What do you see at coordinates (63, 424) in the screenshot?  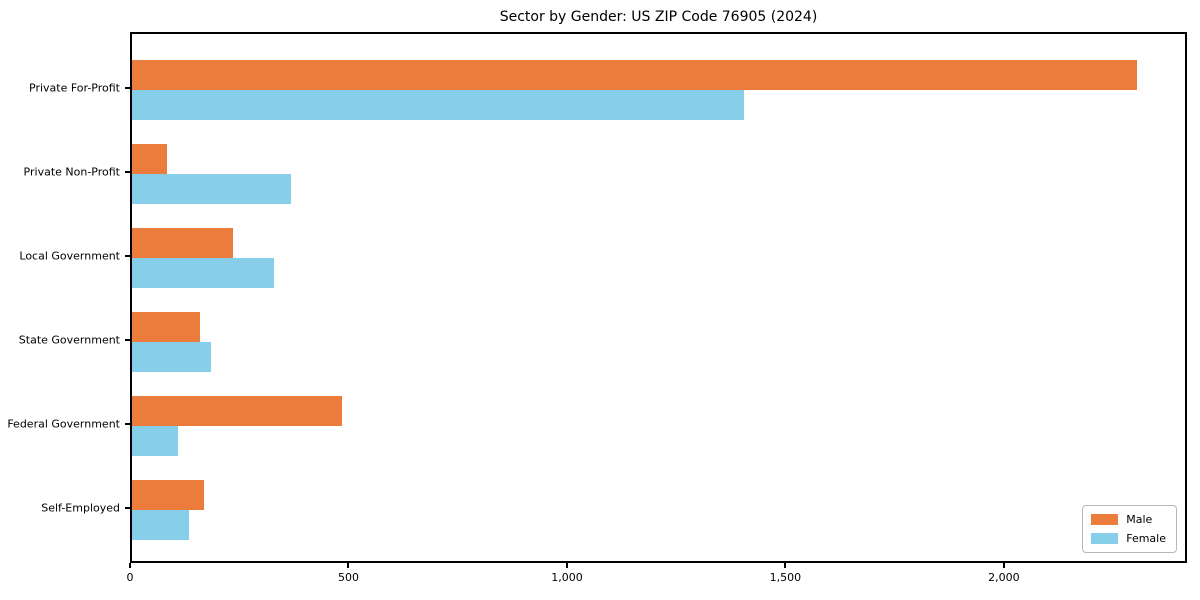 I see `y-axis-label-5: Federal Government` at bounding box center [63, 424].